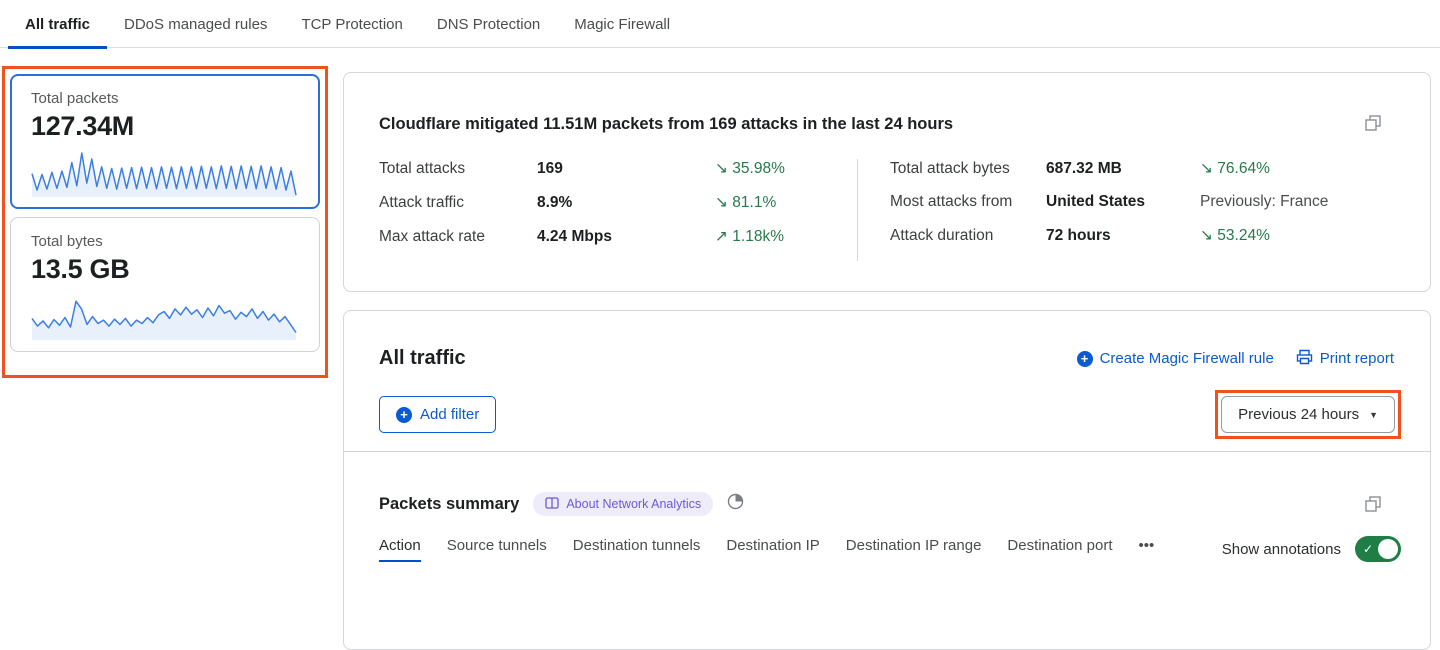 Image resolution: width=1440 pixels, height=650 pixels. I want to click on section-divider, so click(887, 451).